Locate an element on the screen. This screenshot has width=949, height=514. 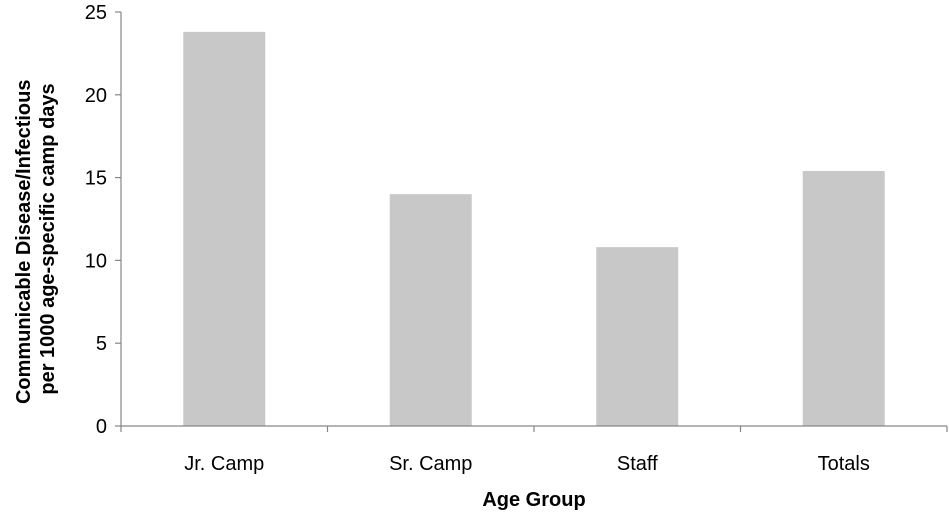
y-tick-label: 0 is located at coordinates (101, 427).